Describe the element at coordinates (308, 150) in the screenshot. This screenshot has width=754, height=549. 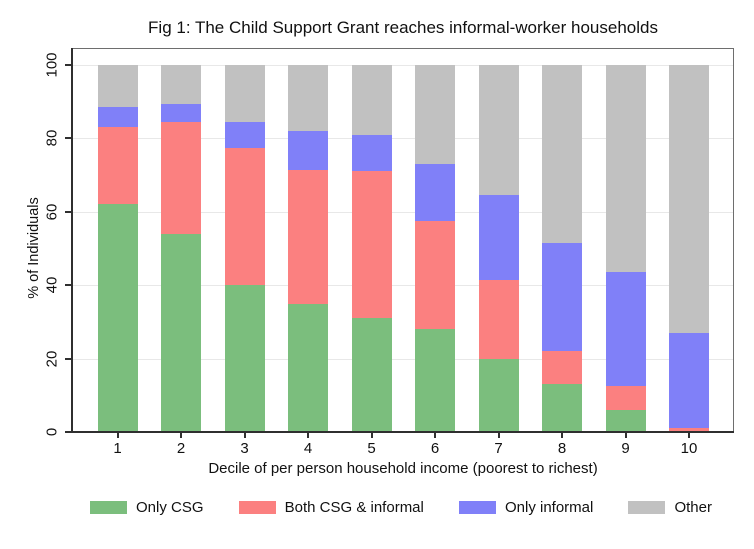
I see `bar-decile-4-segment-only-informal` at that location.